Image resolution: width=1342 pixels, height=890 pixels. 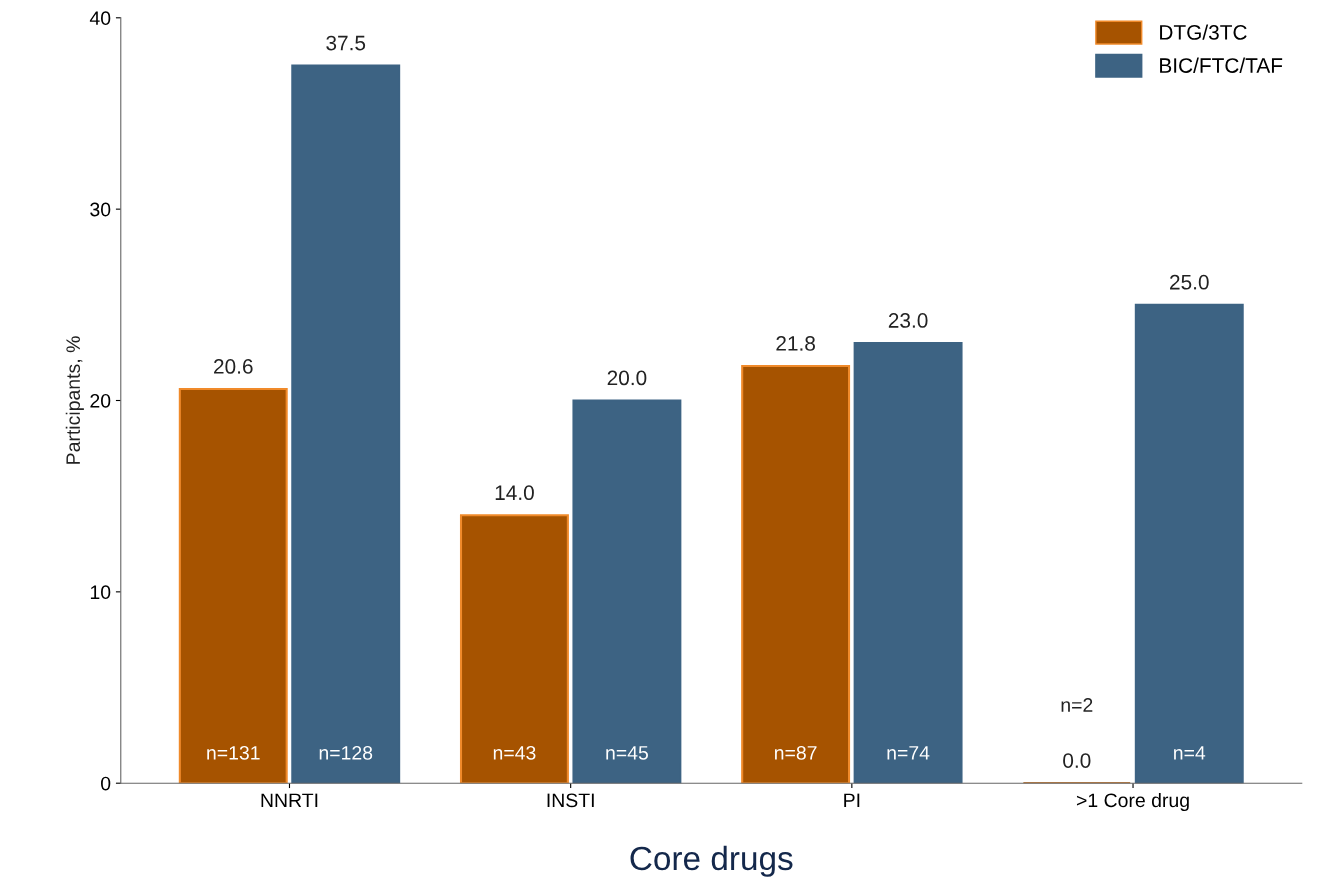 I want to click on x-tick-label: INSTI, so click(x=570, y=800).